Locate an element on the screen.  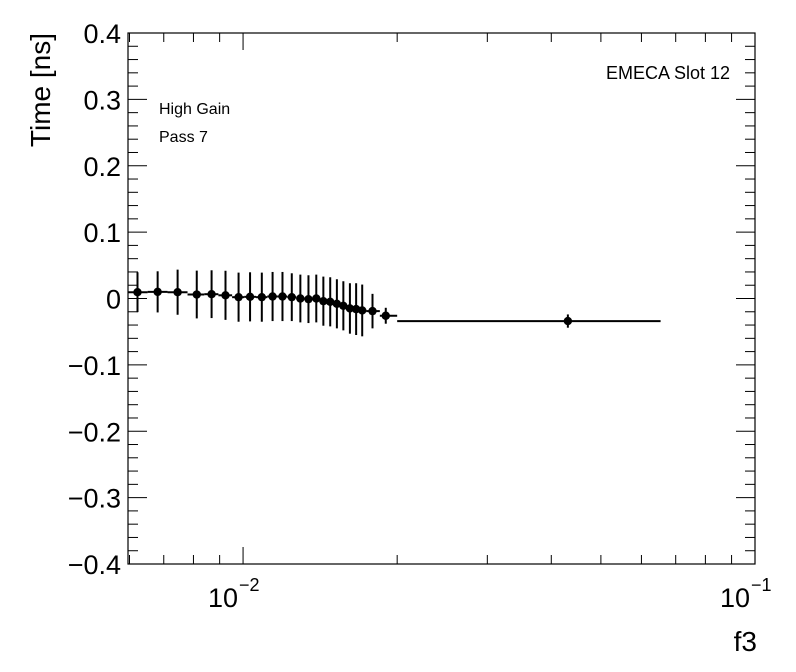
y-tick-label: −0.3 is located at coordinates (94, 499).